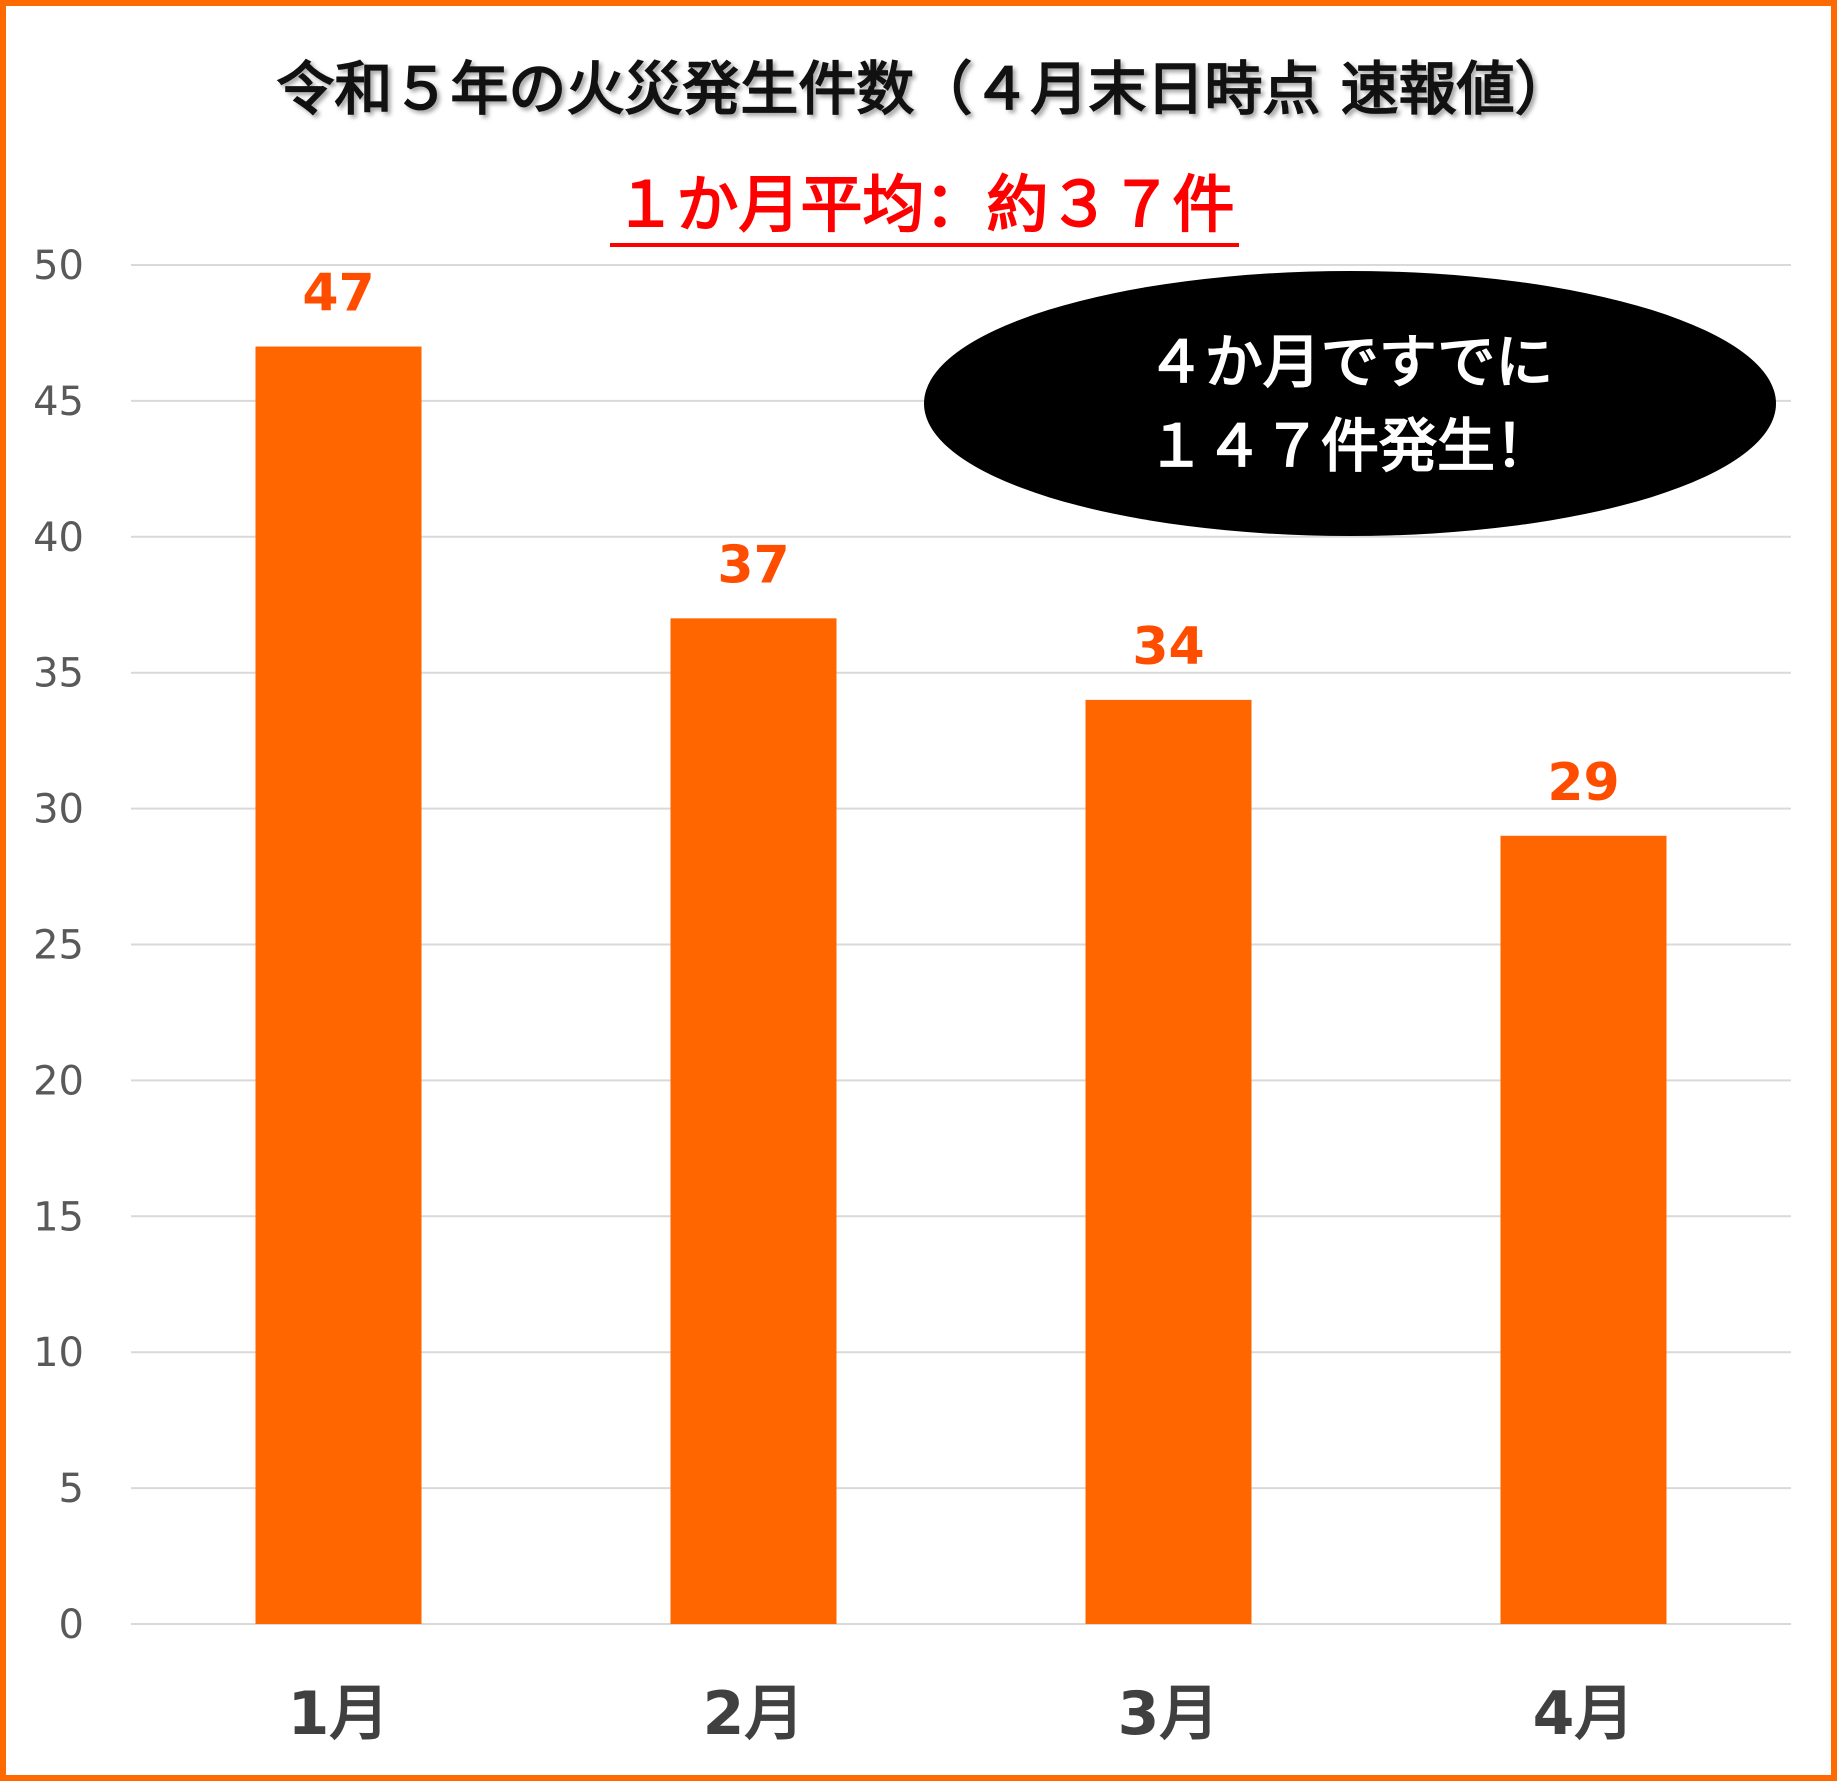 The width and height of the screenshot is (1837, 1787). Describe the element at coordinates (58, 1353) in the screenshot. I see `y-tick-label: 10` at that location.